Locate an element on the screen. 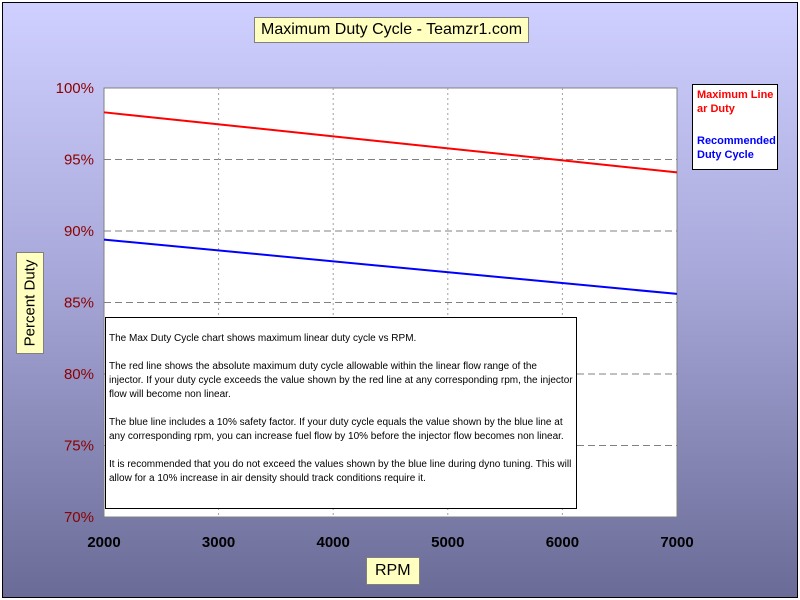 The image size is (800, 600). y-tick-label: 70% is located at coordinates (79, 517).